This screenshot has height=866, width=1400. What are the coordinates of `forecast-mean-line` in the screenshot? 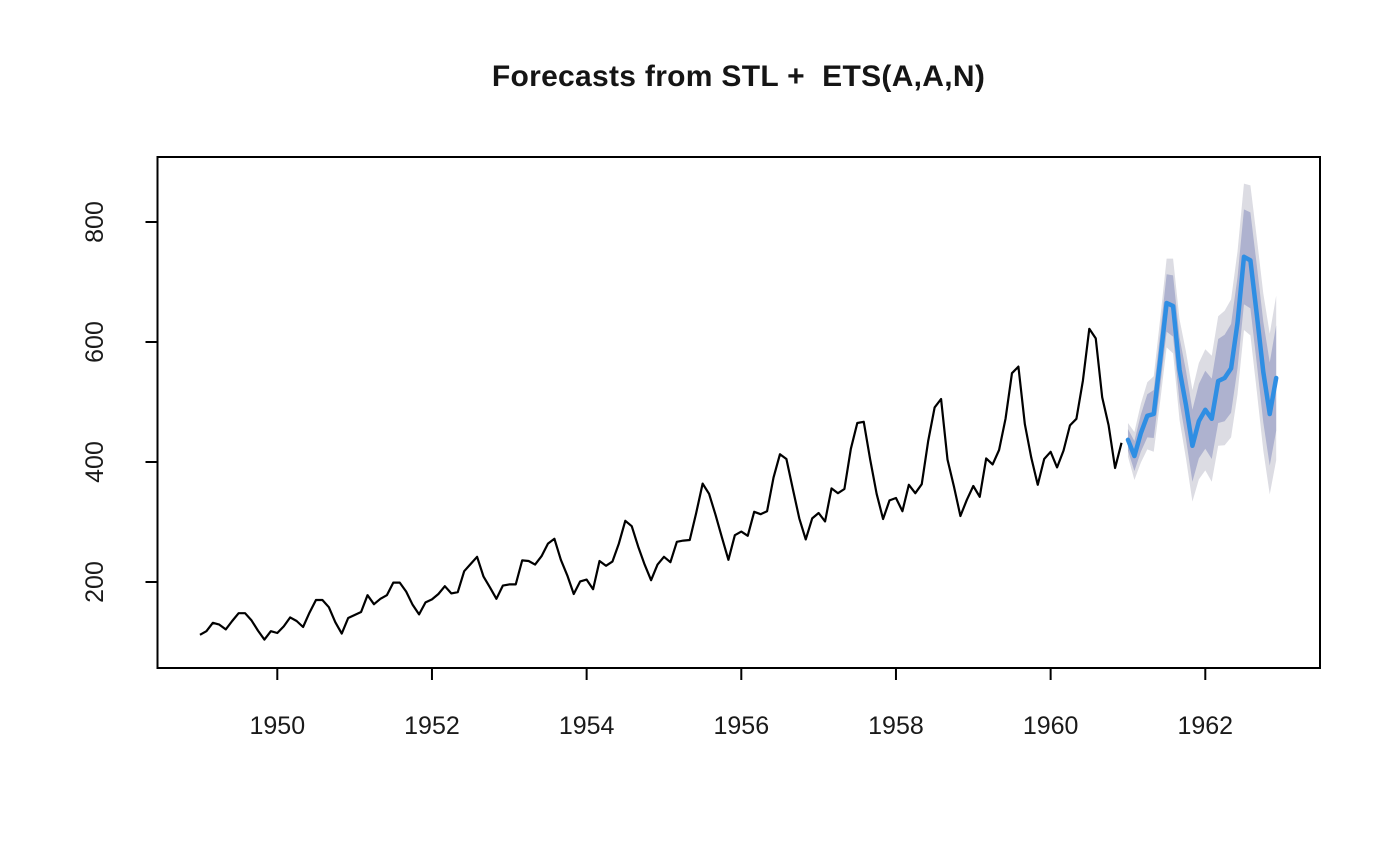 It's located at (1202, 356).